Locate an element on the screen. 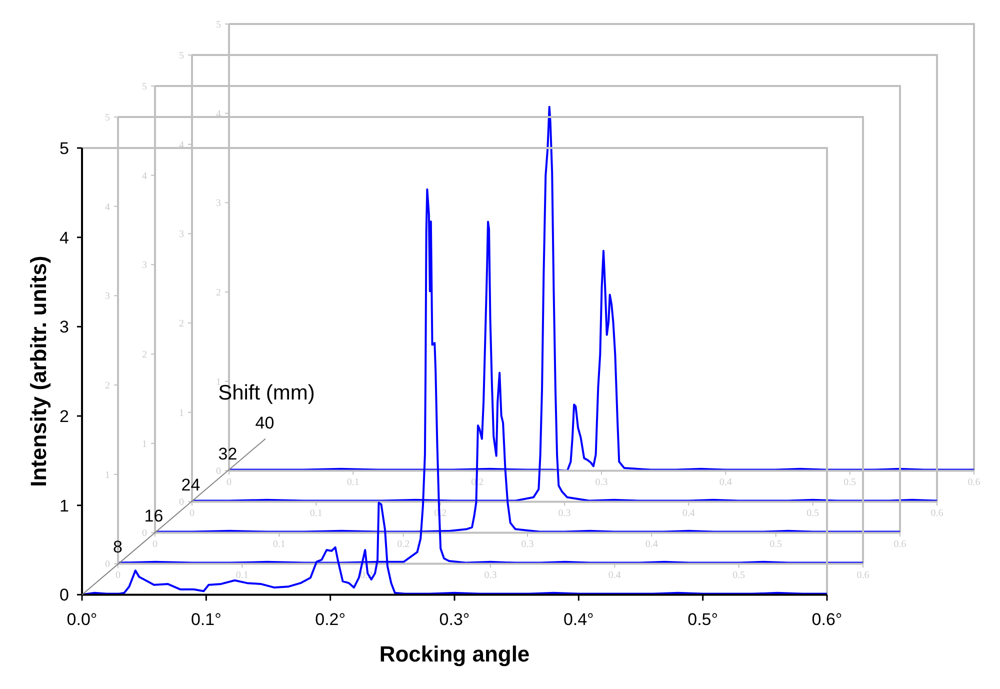 This screenshot has width=1000, height=689. y-tick-label: 5 is located at coordinates (64, 148).